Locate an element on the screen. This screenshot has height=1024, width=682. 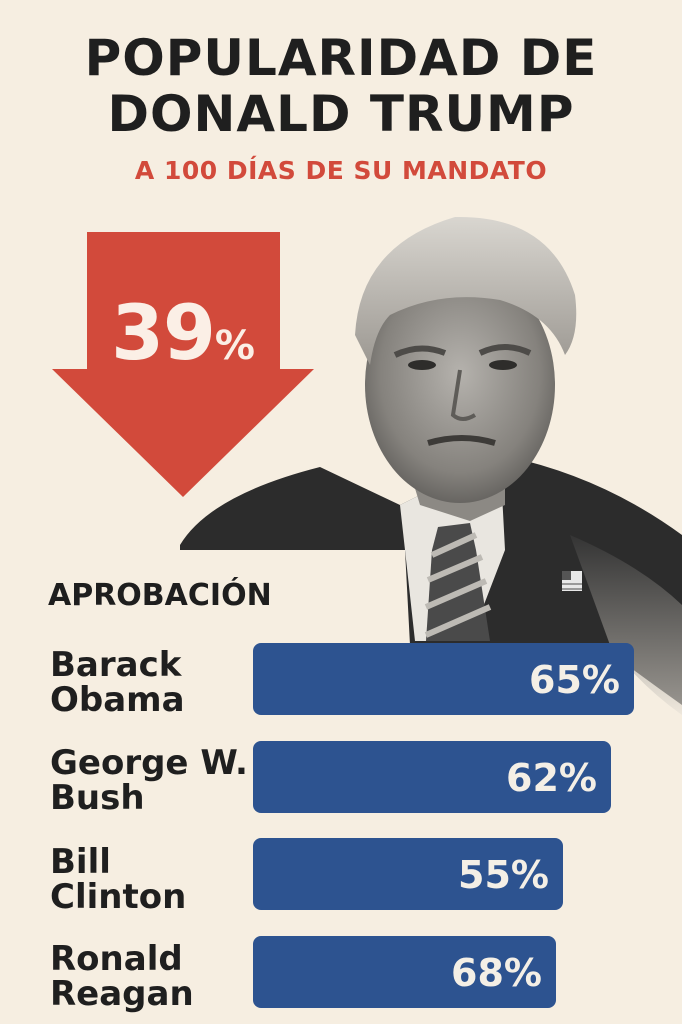
title-line-2: DONALD TRUMP is located at coordinates (341, 114).